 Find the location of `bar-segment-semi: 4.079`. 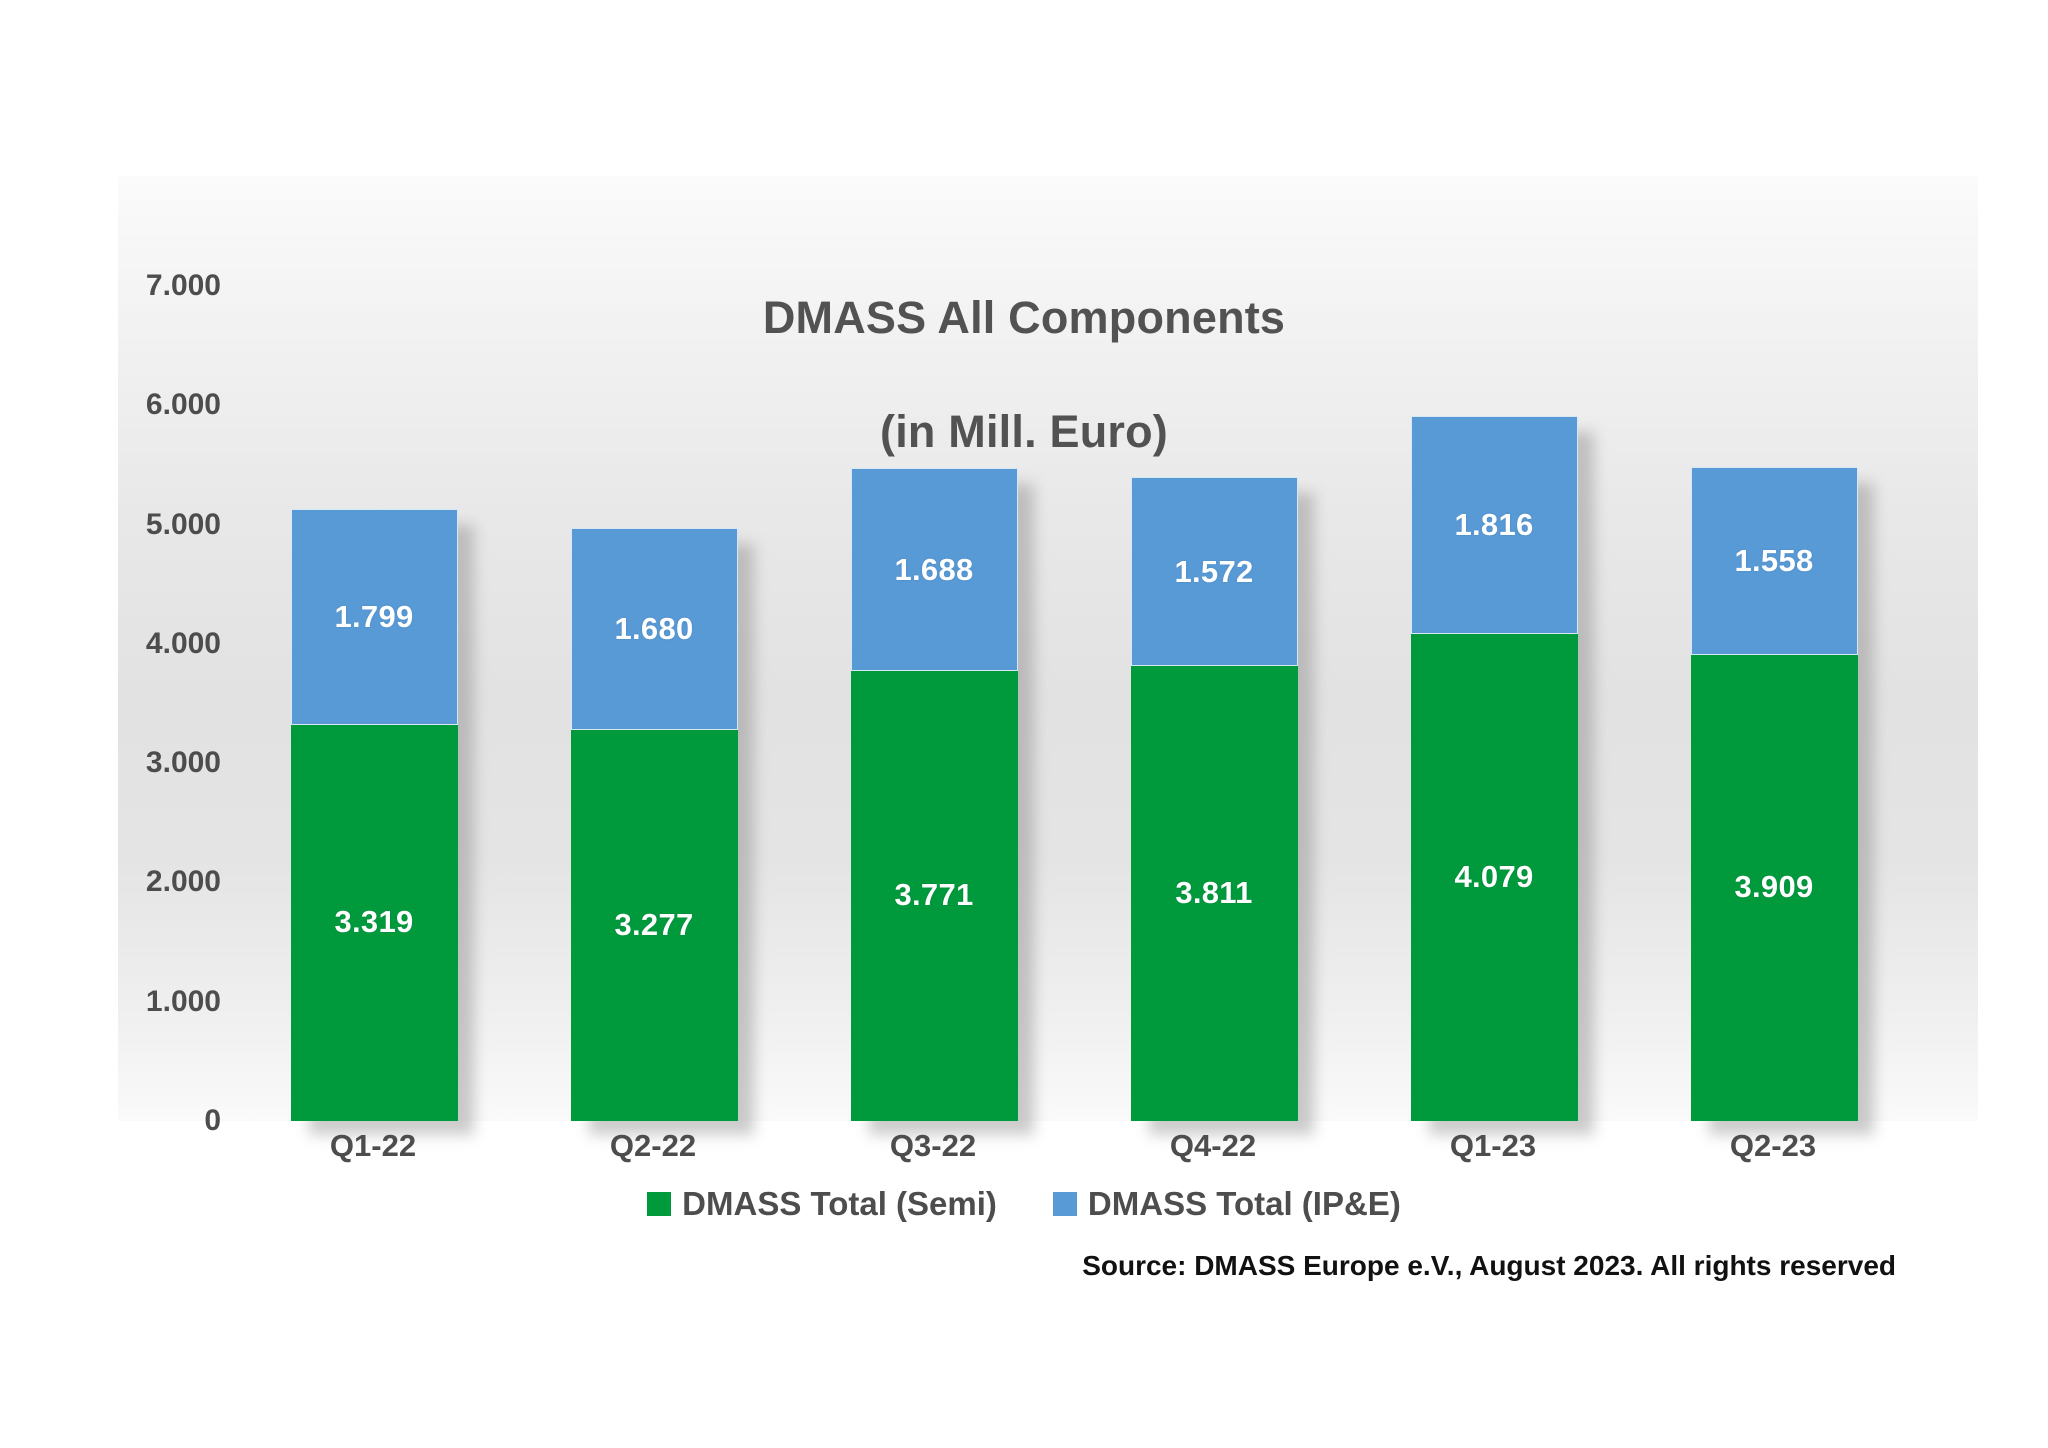

bar-segment-semi: 4.079 is located at coordinates (1494, 876).